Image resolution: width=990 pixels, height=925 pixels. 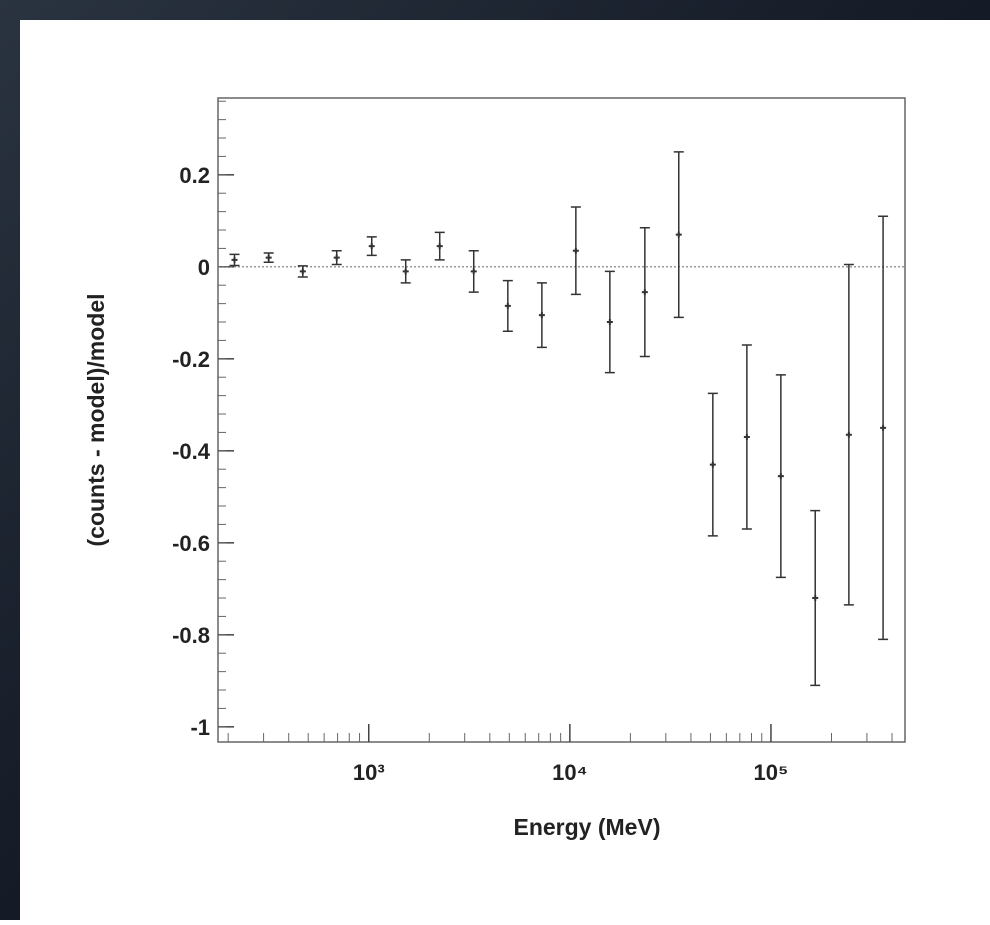 I want to click on x-tick-label: 10³, so click(x=369, y=772).